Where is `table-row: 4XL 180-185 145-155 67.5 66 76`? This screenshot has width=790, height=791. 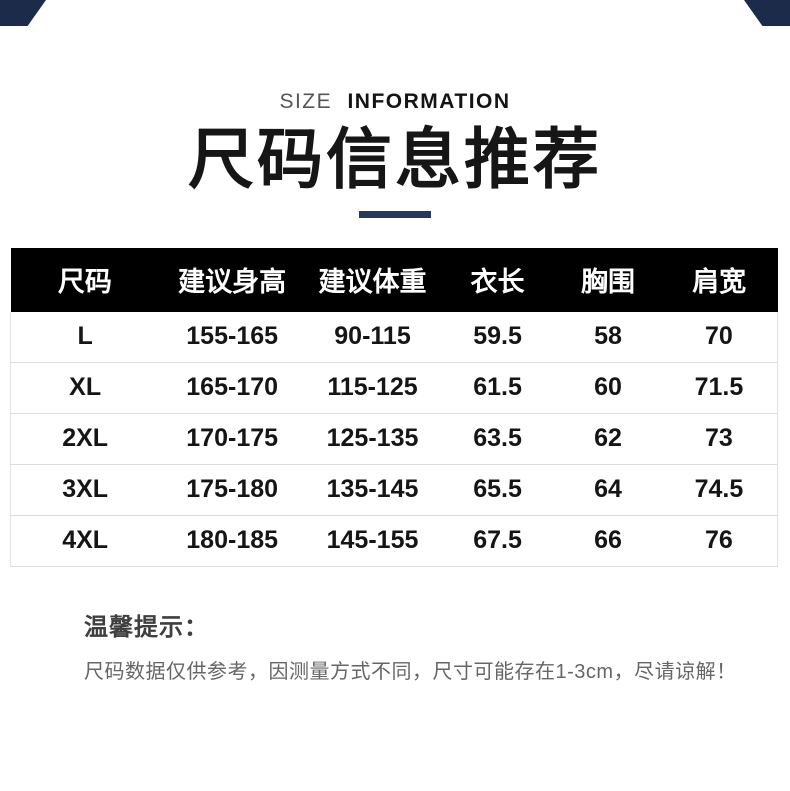 table-row: 4XL 180-185 145-155 67.5 66 76 is located at coordinates (394, 541).